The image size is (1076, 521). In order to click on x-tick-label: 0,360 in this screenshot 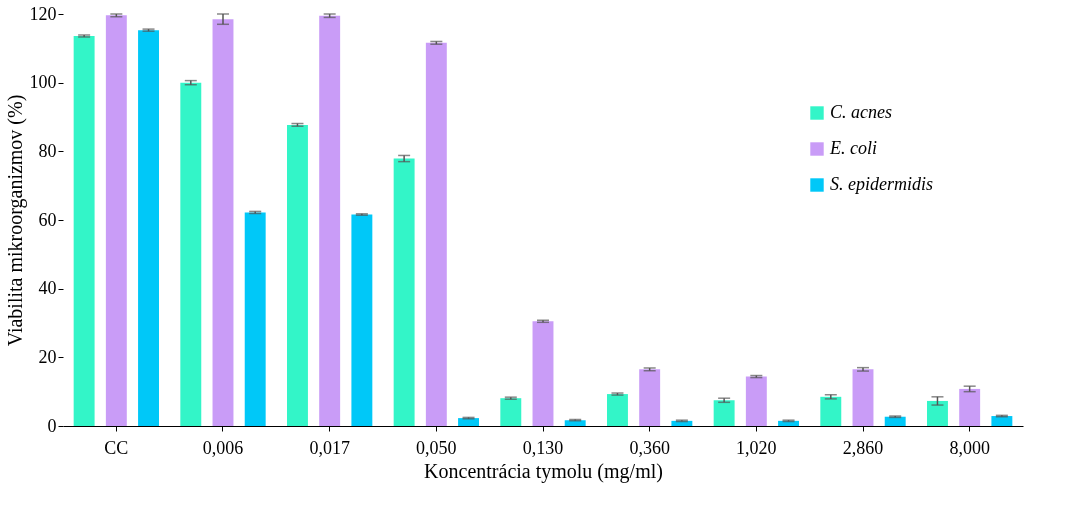, I will do `click(649, 447)`.